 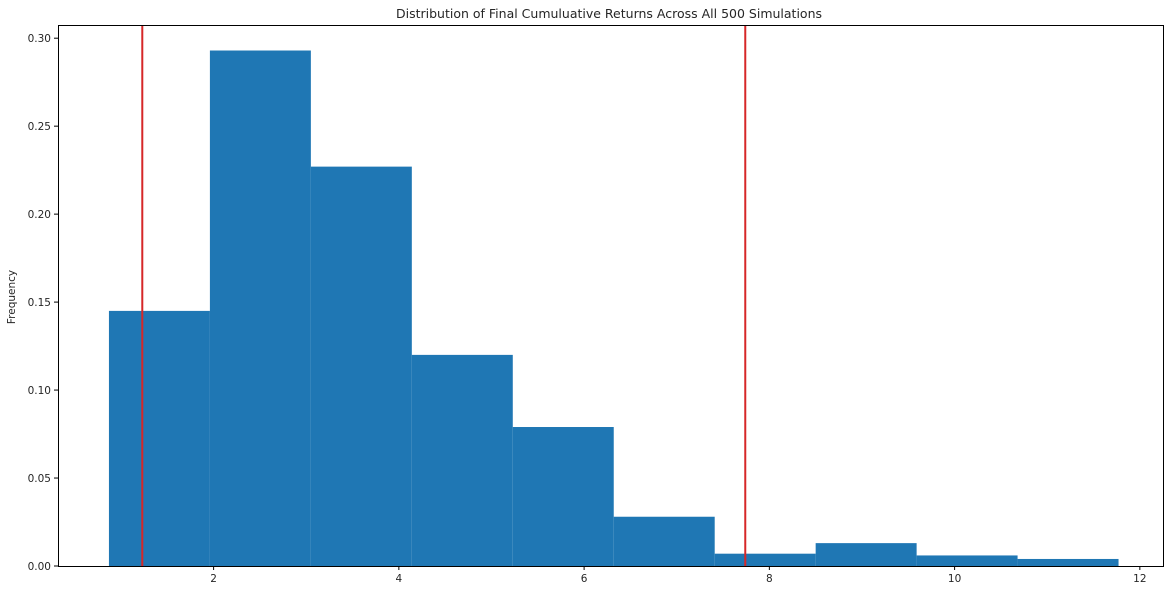 I want to click on x-tick-label: 6, so click(x=584, y=579).